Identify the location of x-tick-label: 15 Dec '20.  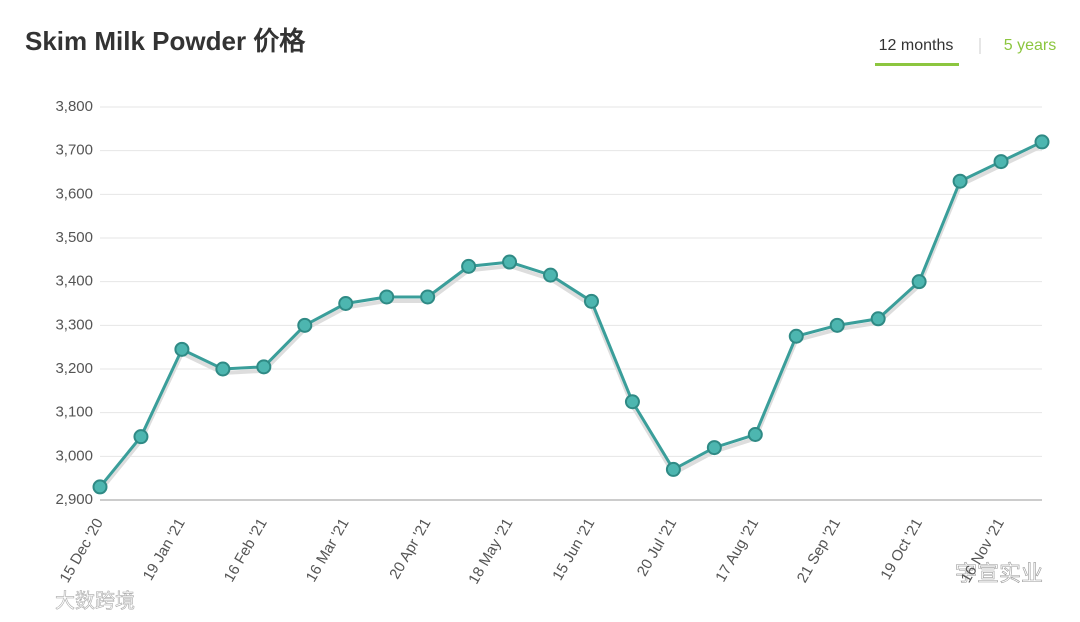
(82, 550).